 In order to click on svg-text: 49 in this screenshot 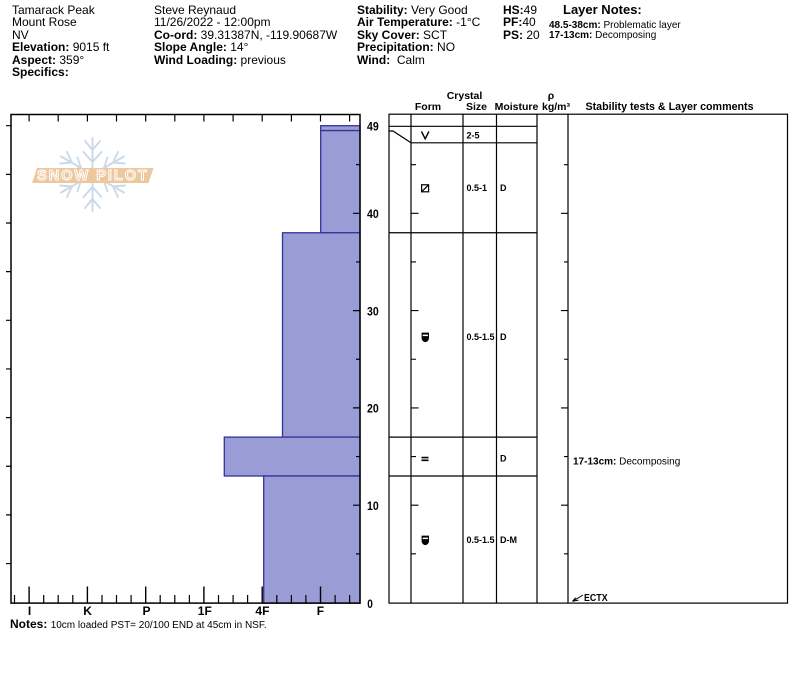, I will do `click(373, 126)`.